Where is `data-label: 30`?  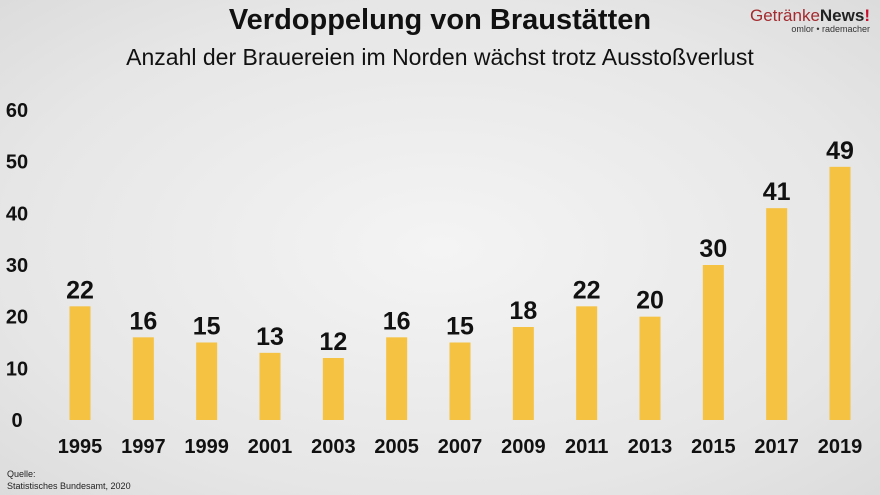
data-label: 30 is located at coordinates (713, 249).